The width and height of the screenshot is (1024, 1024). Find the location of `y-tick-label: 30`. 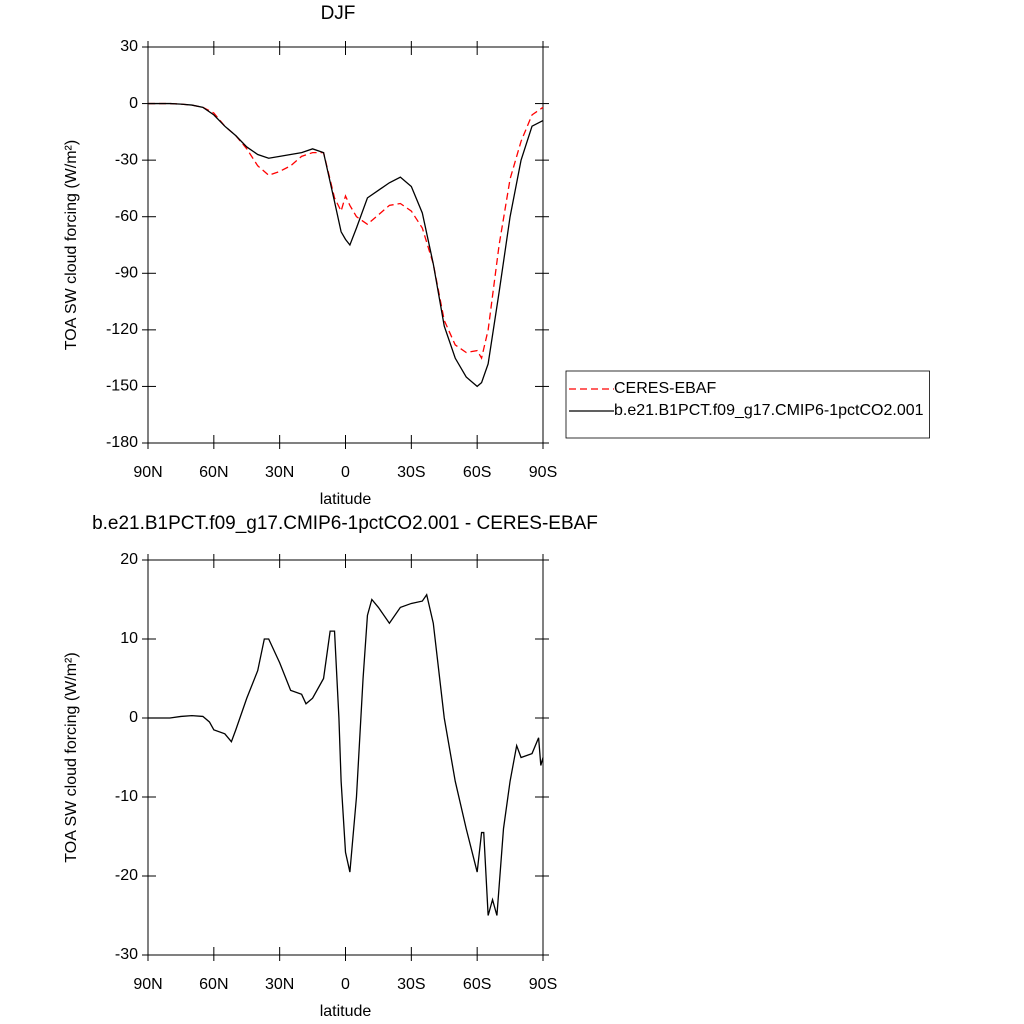

y-tick-label: 30 is located at coordinates (129, 46).